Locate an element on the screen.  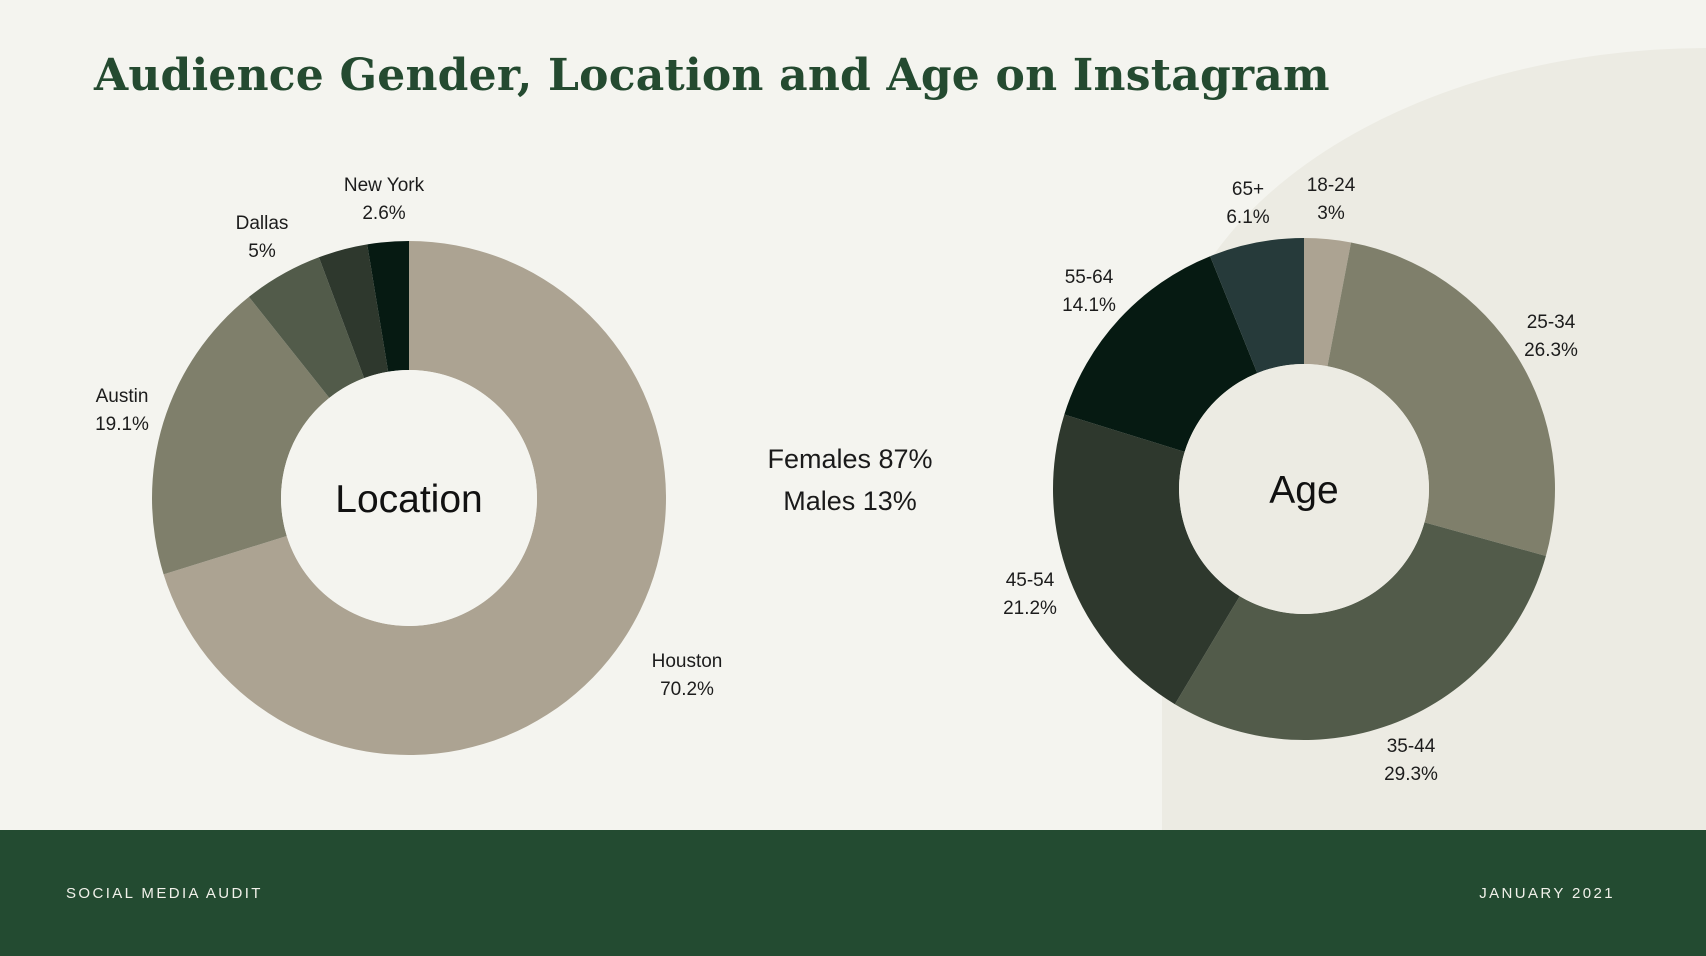
location-slice-dallas is located at coordinates (306, 327).